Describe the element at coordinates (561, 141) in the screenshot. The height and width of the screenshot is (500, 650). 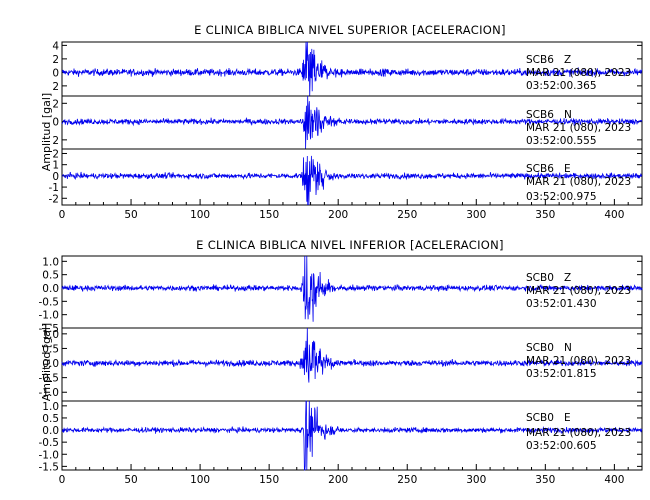
I see `trace-time-label: 03:52:00.555` at that location.